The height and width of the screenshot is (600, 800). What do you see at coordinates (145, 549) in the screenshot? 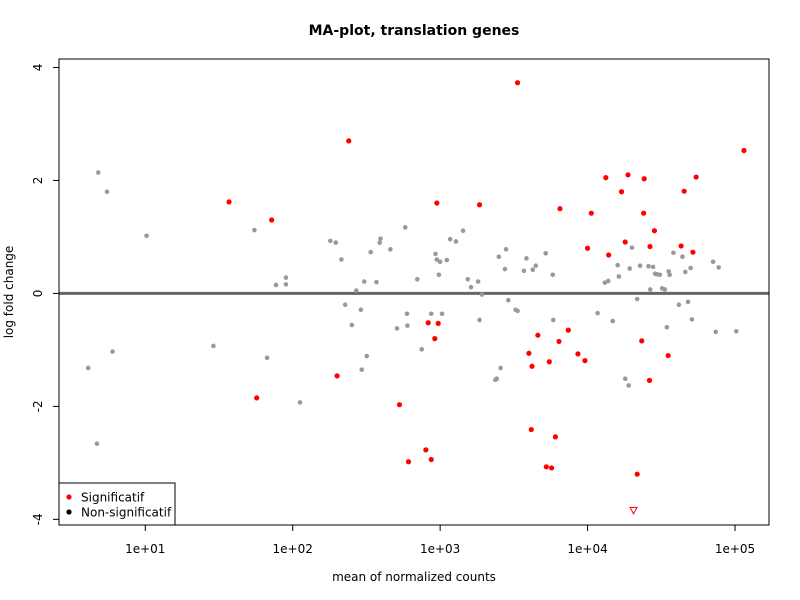
I see `x-tick-label: 1e+01` at bounding box center [145, 549].